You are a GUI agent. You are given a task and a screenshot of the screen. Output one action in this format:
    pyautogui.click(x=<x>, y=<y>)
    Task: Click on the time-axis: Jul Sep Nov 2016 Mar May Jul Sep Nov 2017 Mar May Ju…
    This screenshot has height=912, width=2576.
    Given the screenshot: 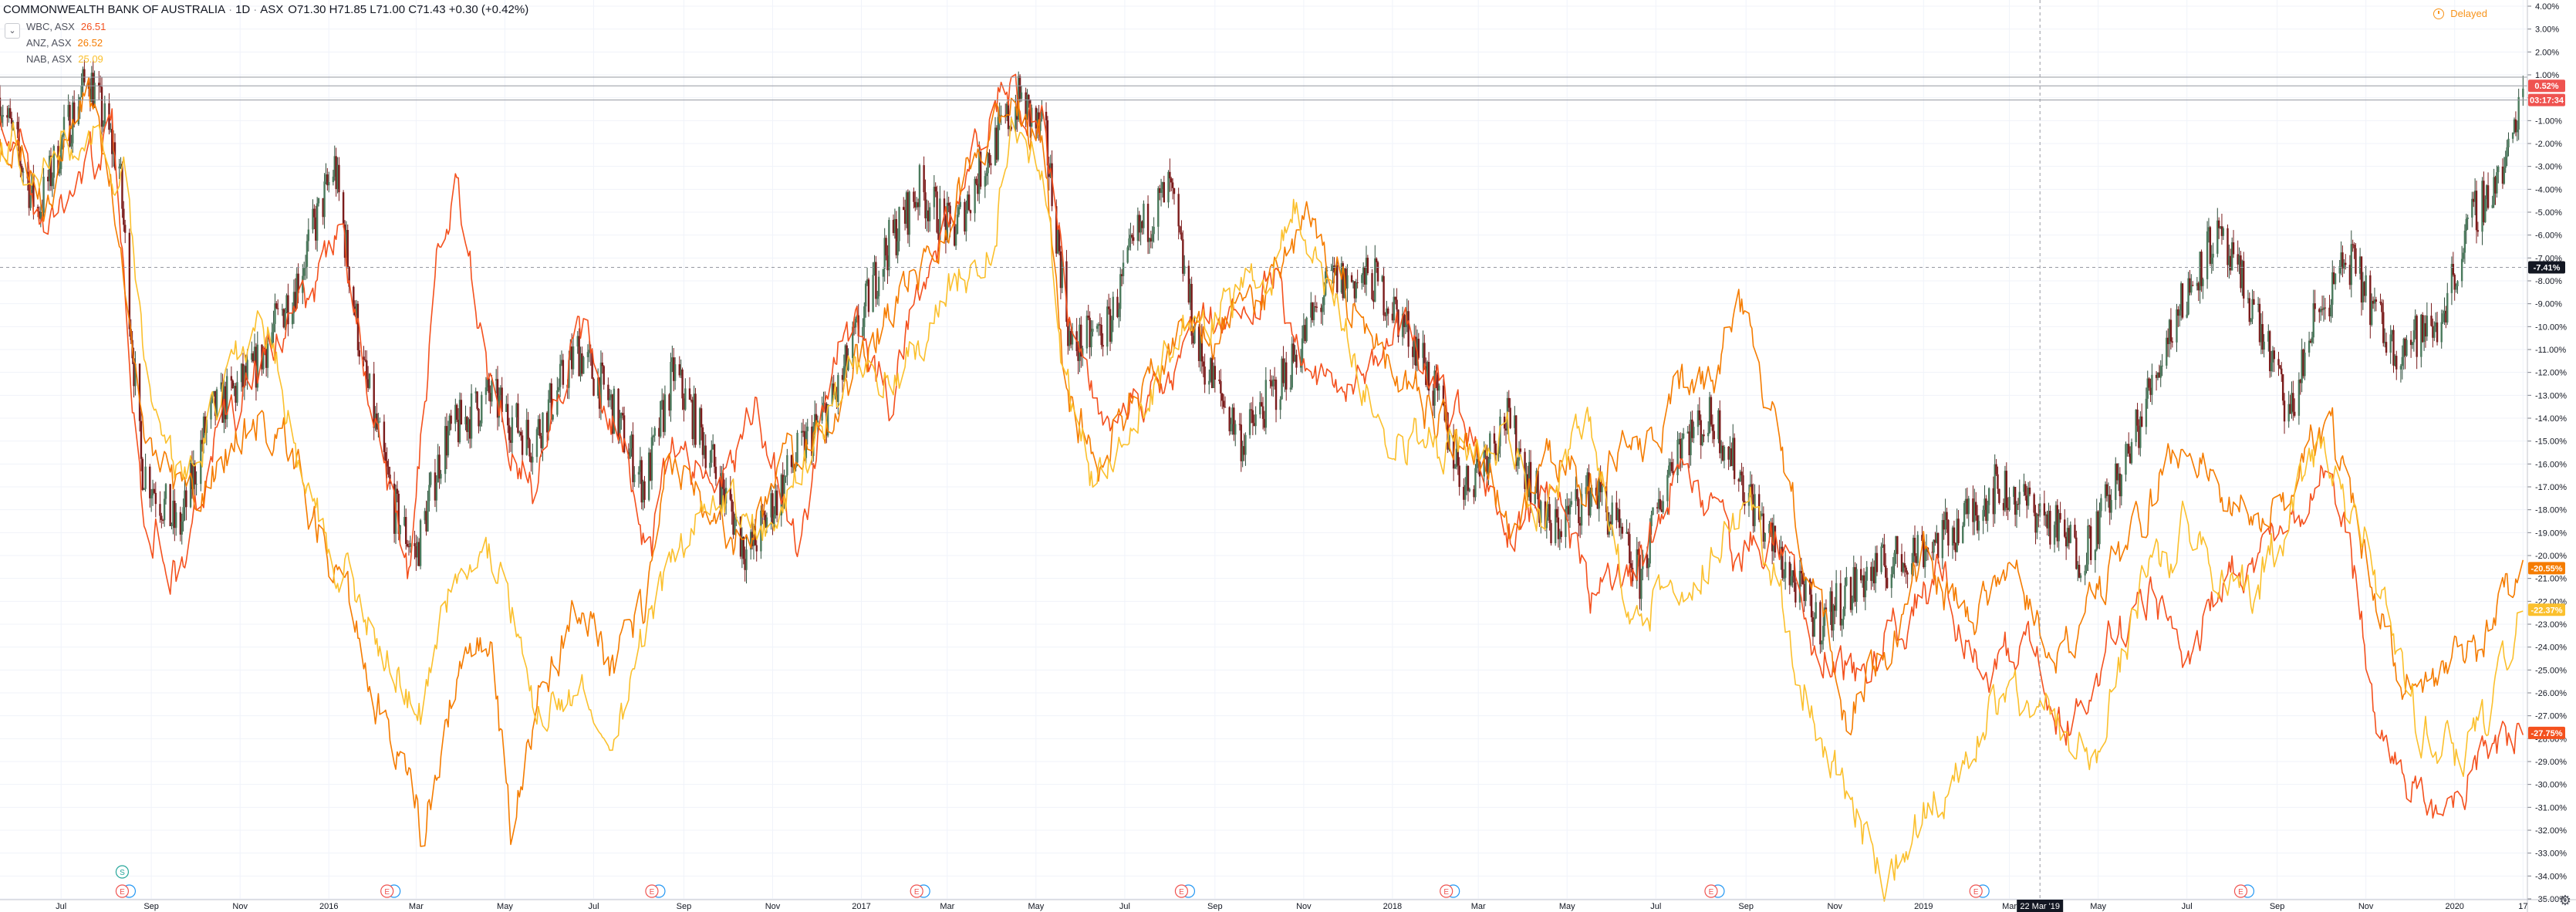 What is the action you would take?
    pyautogui.click(x=1288, y=905)
    